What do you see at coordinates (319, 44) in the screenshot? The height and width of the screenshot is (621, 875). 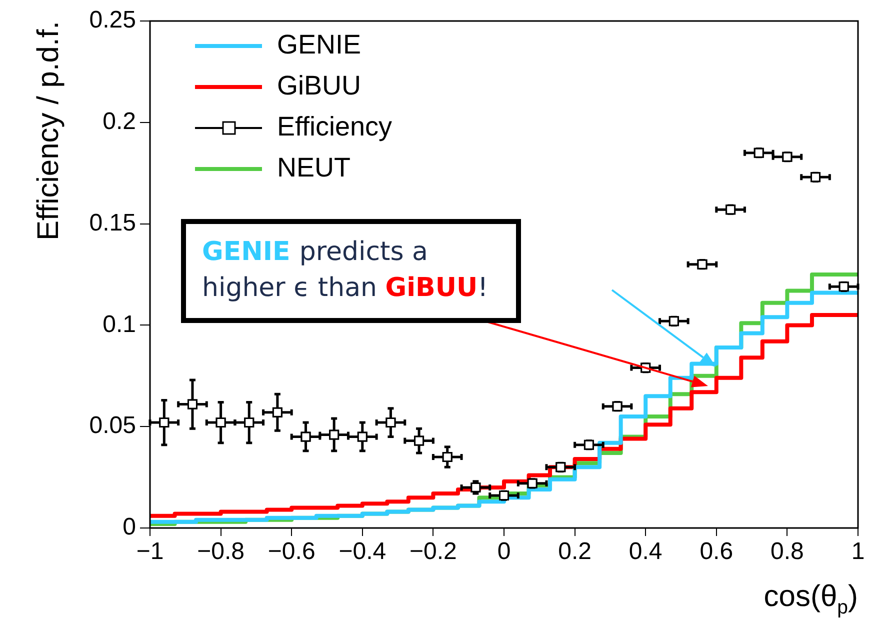 I see `legend-label: GENIE` at bounding box center [319, 44].